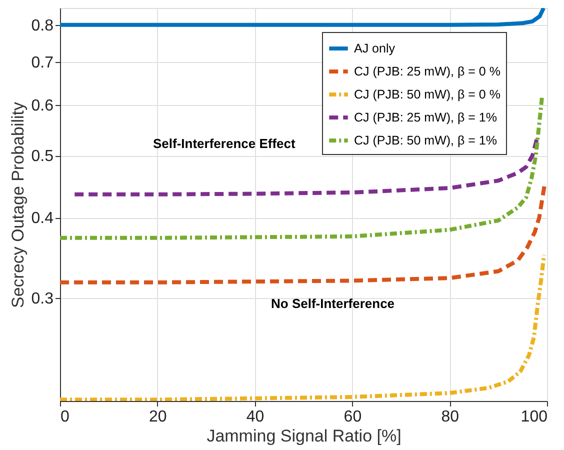 This screenshot has height=450, width=564. Describe the element at coordinates (224, 143) in the screenshot. I see `annotation: Self-Interference Effect` at that location.